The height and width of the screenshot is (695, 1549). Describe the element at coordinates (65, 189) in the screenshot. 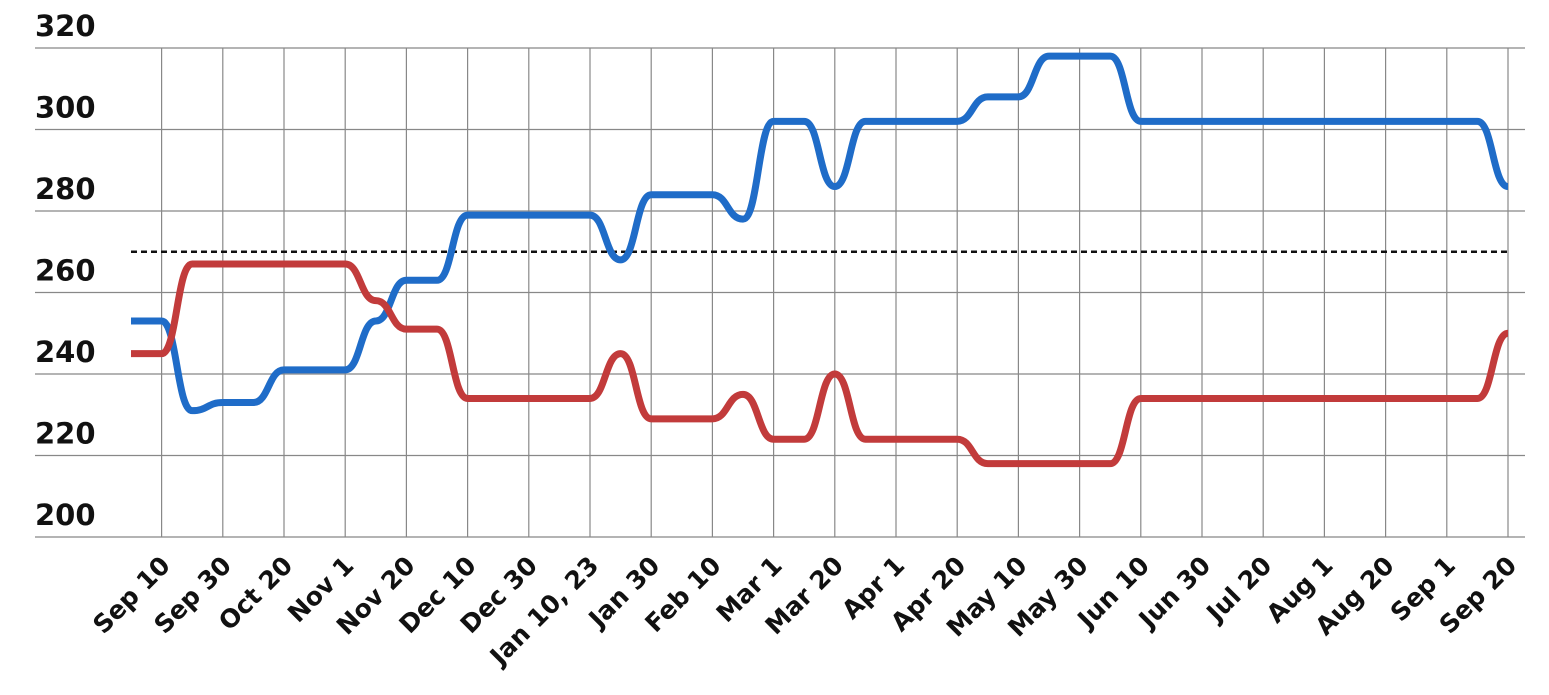

I see `y-tick-label: 280` at that location.